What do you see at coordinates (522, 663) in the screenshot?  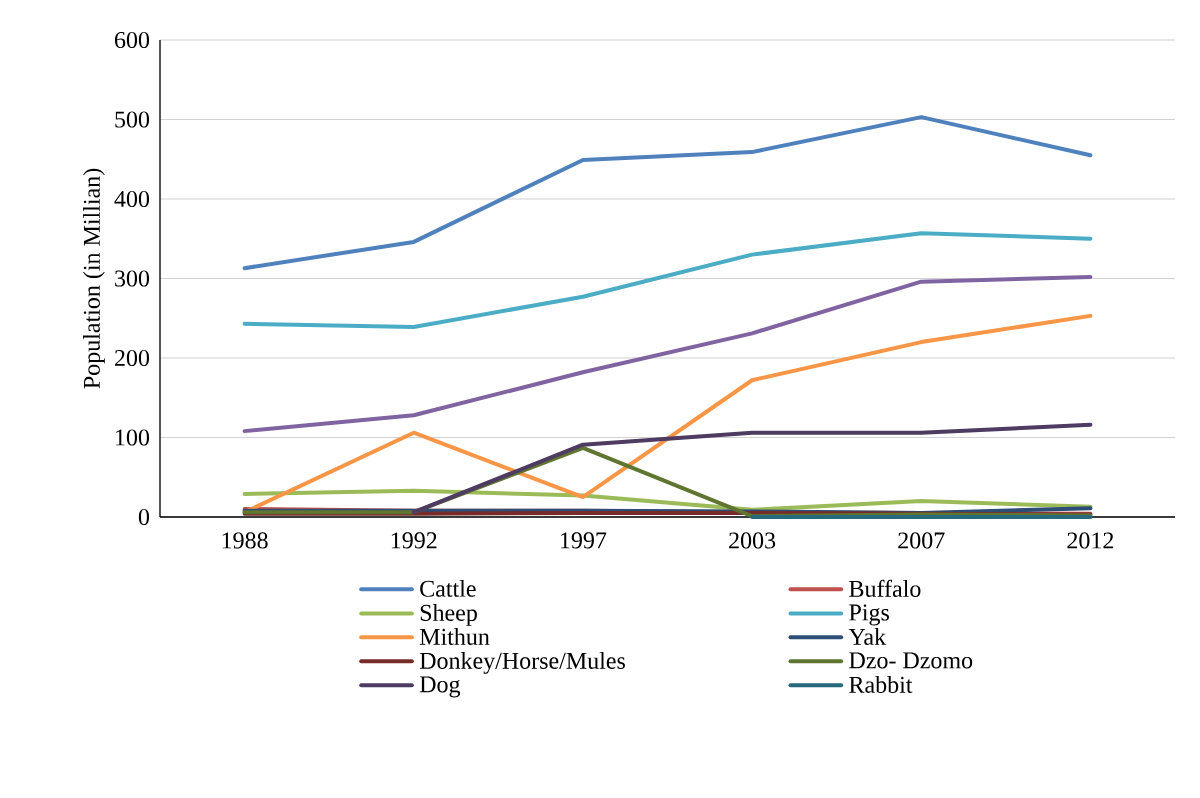 I see `legend-label: Donkey/Horse/Mules` at bounding box center [522, 663].